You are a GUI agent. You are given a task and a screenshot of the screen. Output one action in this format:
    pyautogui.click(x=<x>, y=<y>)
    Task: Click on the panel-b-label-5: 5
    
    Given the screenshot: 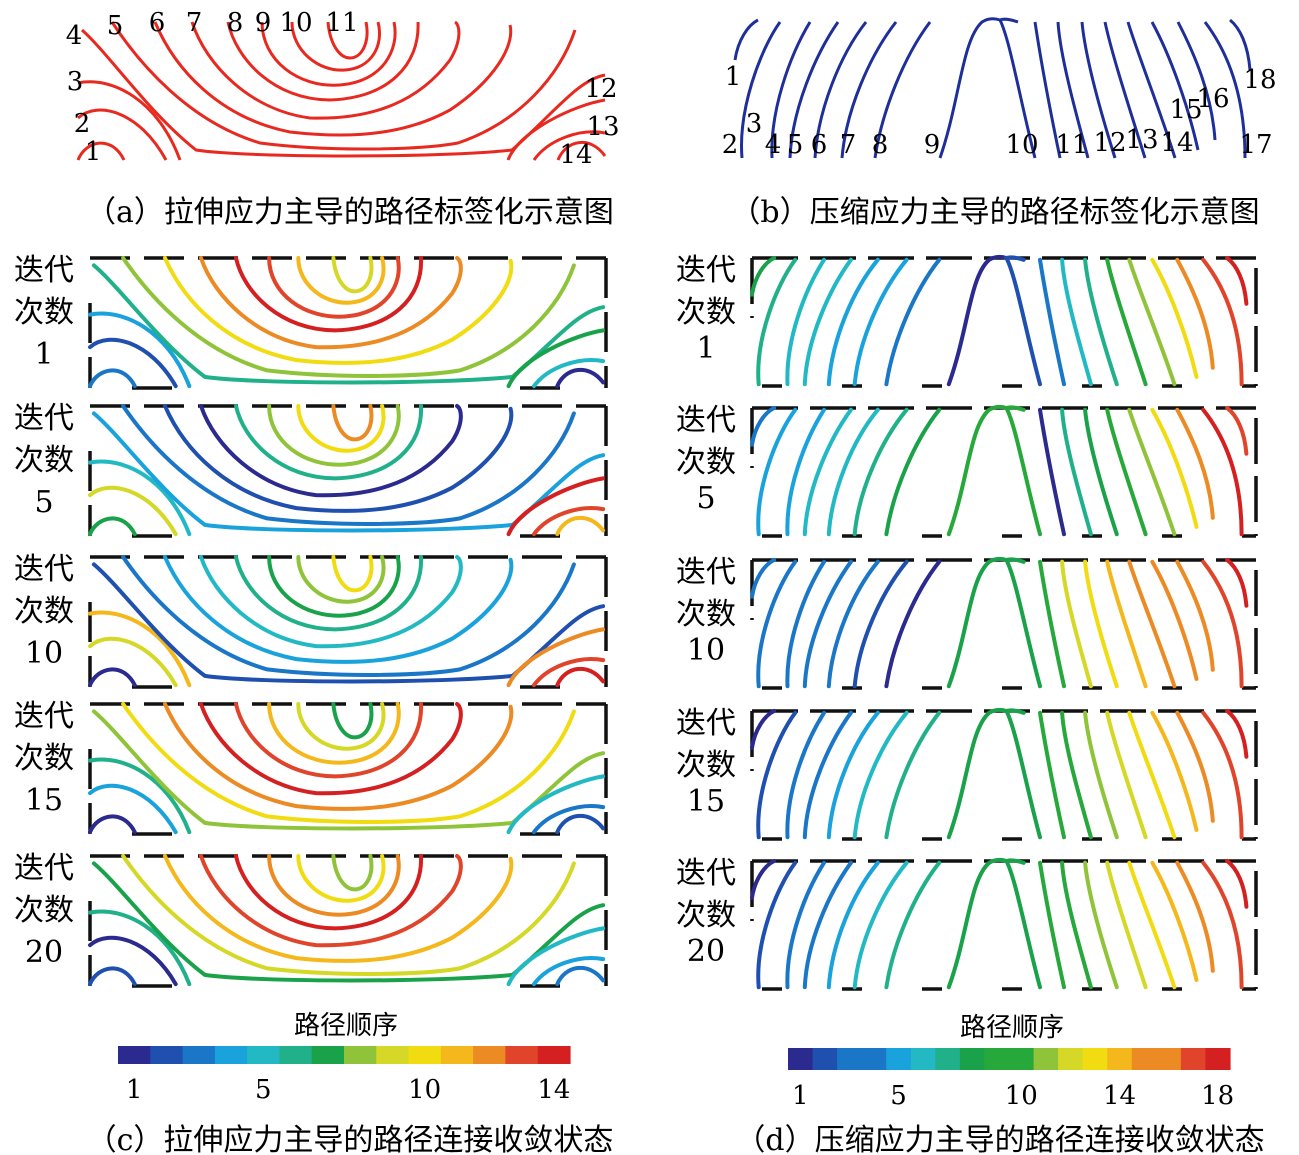 What is the action you would take?
    pyautogui.click(x=795, y=145)
    